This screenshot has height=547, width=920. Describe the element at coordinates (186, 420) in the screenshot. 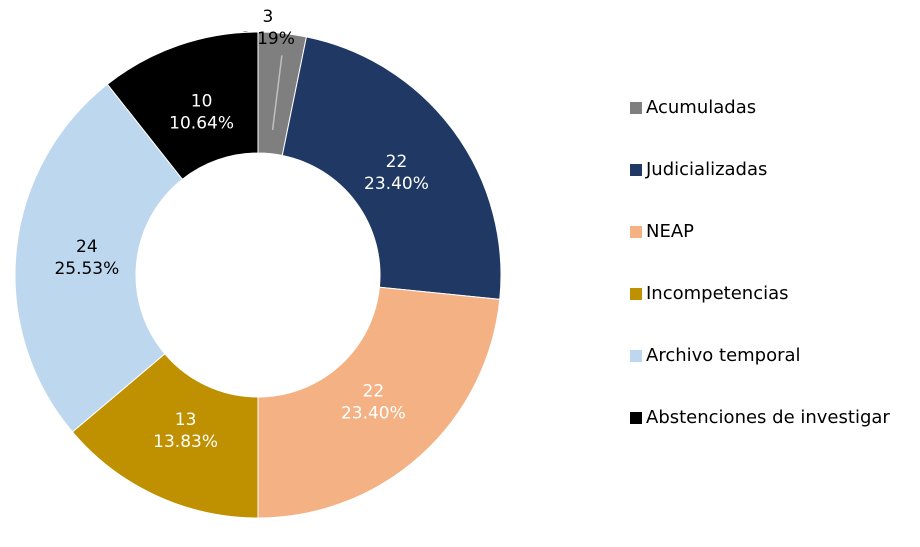

I see `data-label: 13` at that location.